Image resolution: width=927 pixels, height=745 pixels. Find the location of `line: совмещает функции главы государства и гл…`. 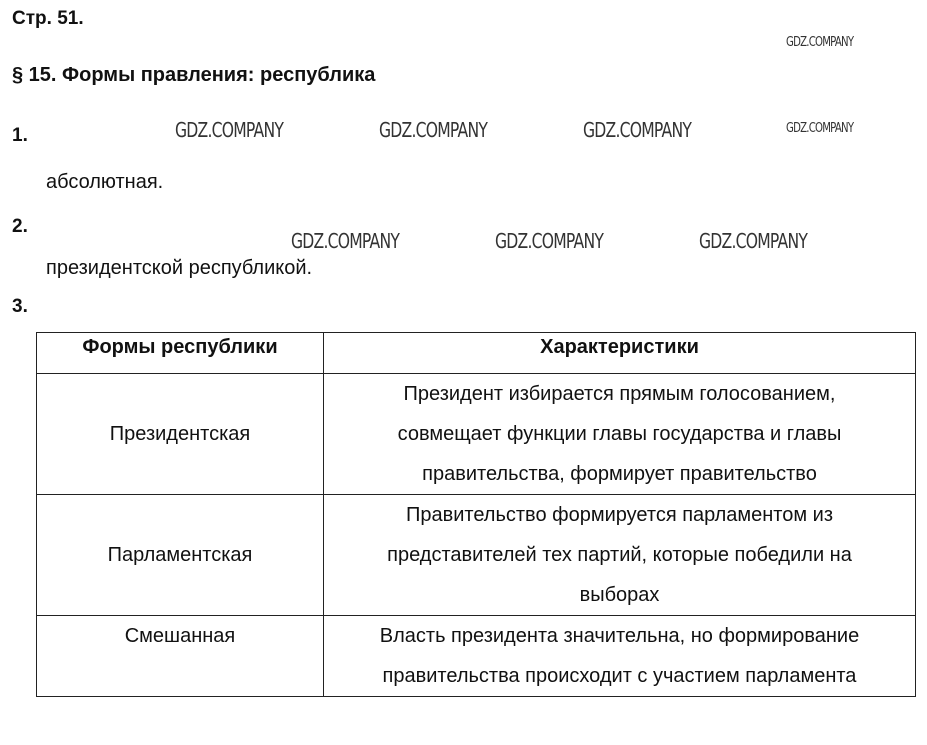

line: совмещает функции главы государства и гл… is located at coordinates (619, 434).